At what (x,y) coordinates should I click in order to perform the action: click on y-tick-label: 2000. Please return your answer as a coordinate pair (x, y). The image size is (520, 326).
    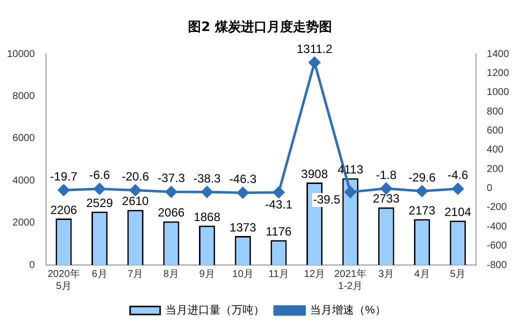
    Looking at the image, I should click on (24, 223).